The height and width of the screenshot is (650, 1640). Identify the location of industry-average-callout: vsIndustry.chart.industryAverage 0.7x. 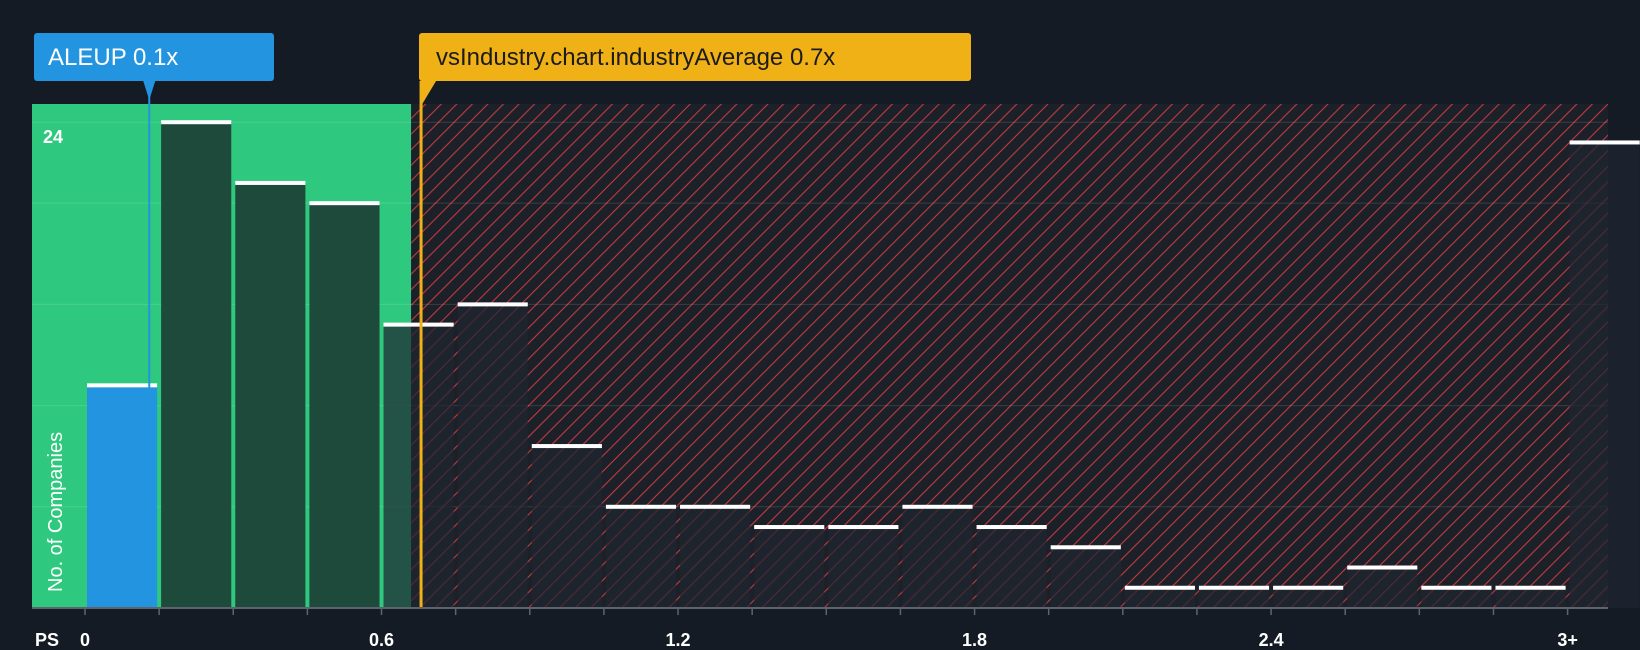
(695, 57).